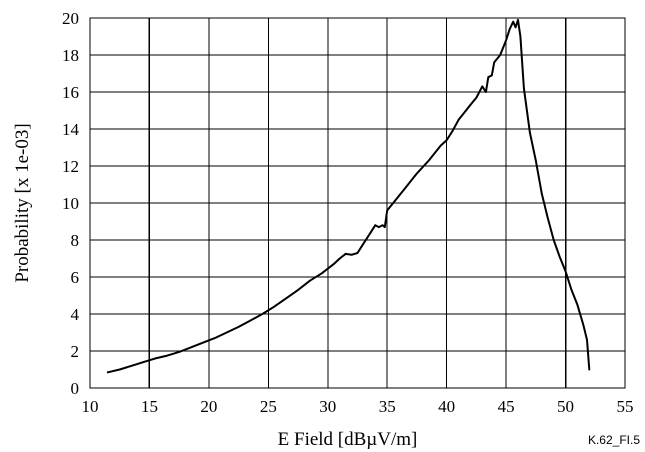 This screenshot has width=645, height=452. What do you see at coordinates (75, 388) in the screenshot?
I see `y-tick-label: 0` at bounding box center [75, 388].